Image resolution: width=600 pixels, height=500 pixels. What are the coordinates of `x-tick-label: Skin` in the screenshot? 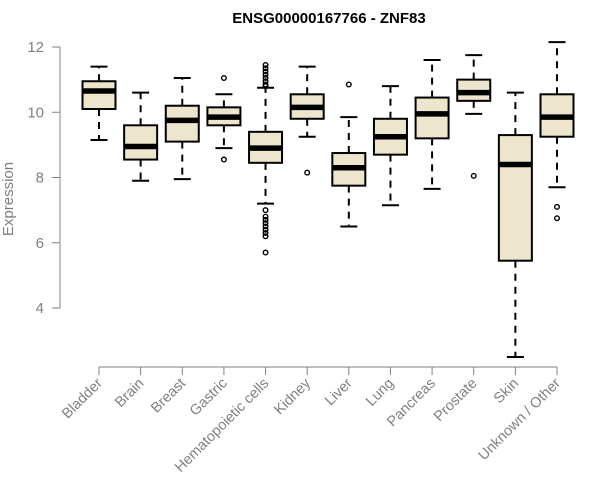 It's located at (506, 391).